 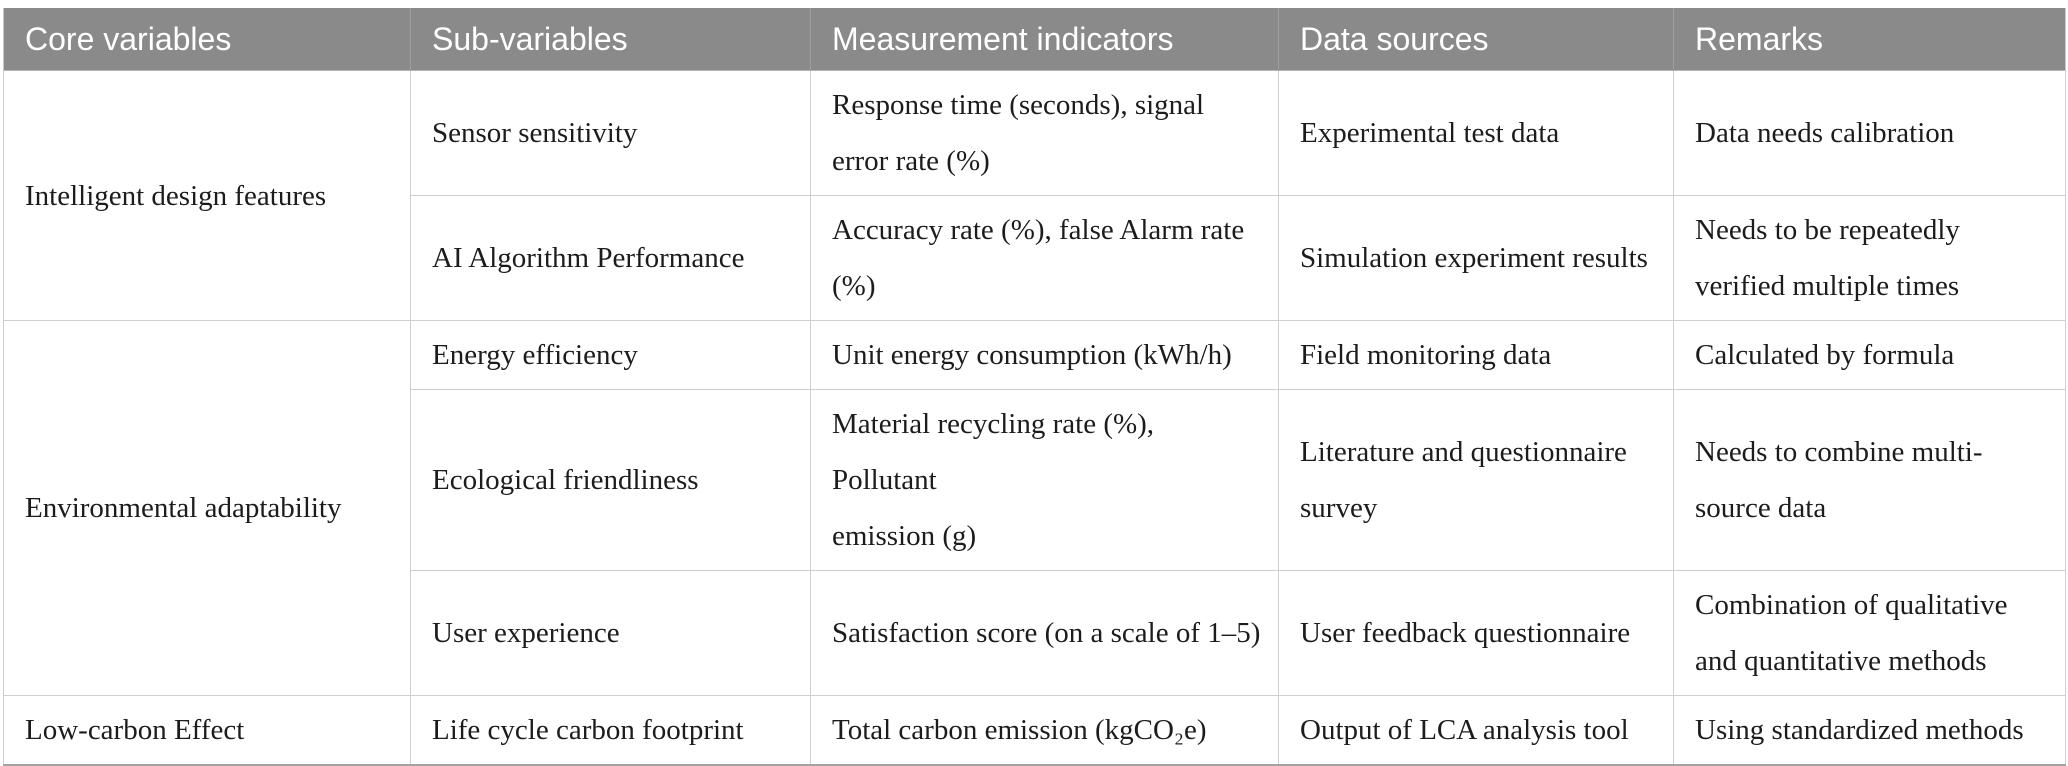 I want to click on cell-sub-variable: Sensor sensitivity, so click(x=610, y=133).